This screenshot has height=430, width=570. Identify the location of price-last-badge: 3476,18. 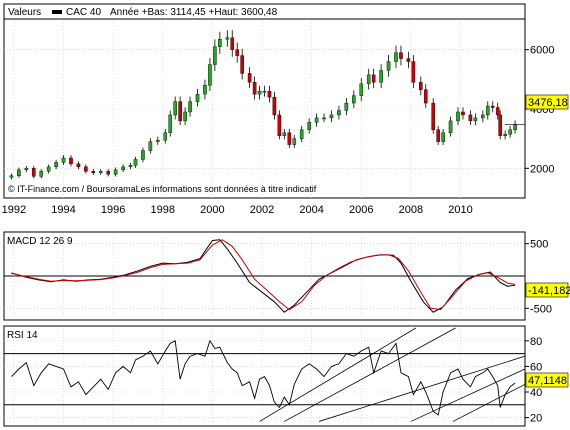
(547, 102).